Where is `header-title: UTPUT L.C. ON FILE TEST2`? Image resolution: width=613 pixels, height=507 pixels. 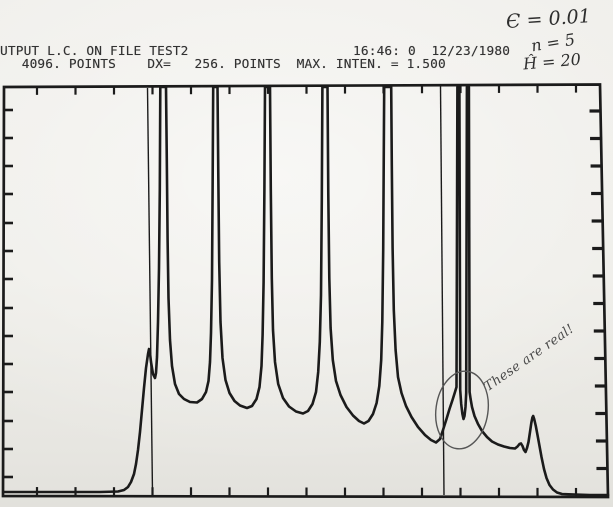
header-title: UTPUT L.C. ON FILE TEST2 is located at coordinates (94, 51).